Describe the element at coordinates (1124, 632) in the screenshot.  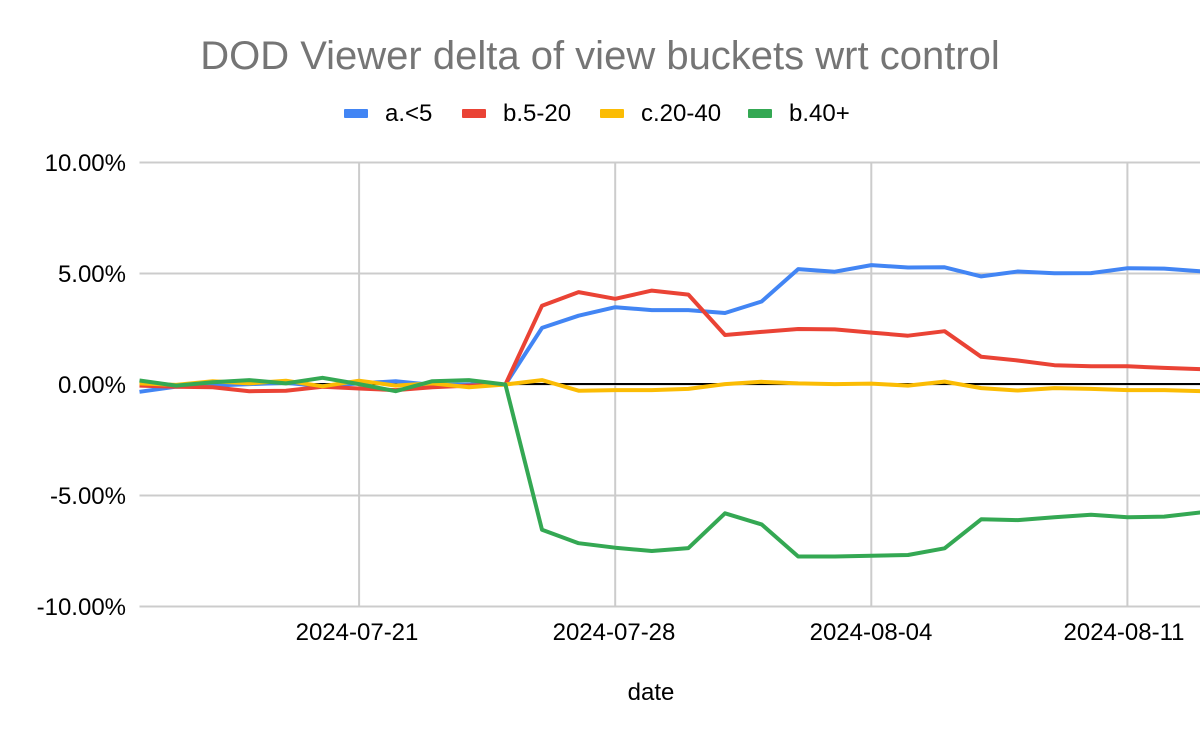
I see `svg-text: 2024-08-11` at that location.